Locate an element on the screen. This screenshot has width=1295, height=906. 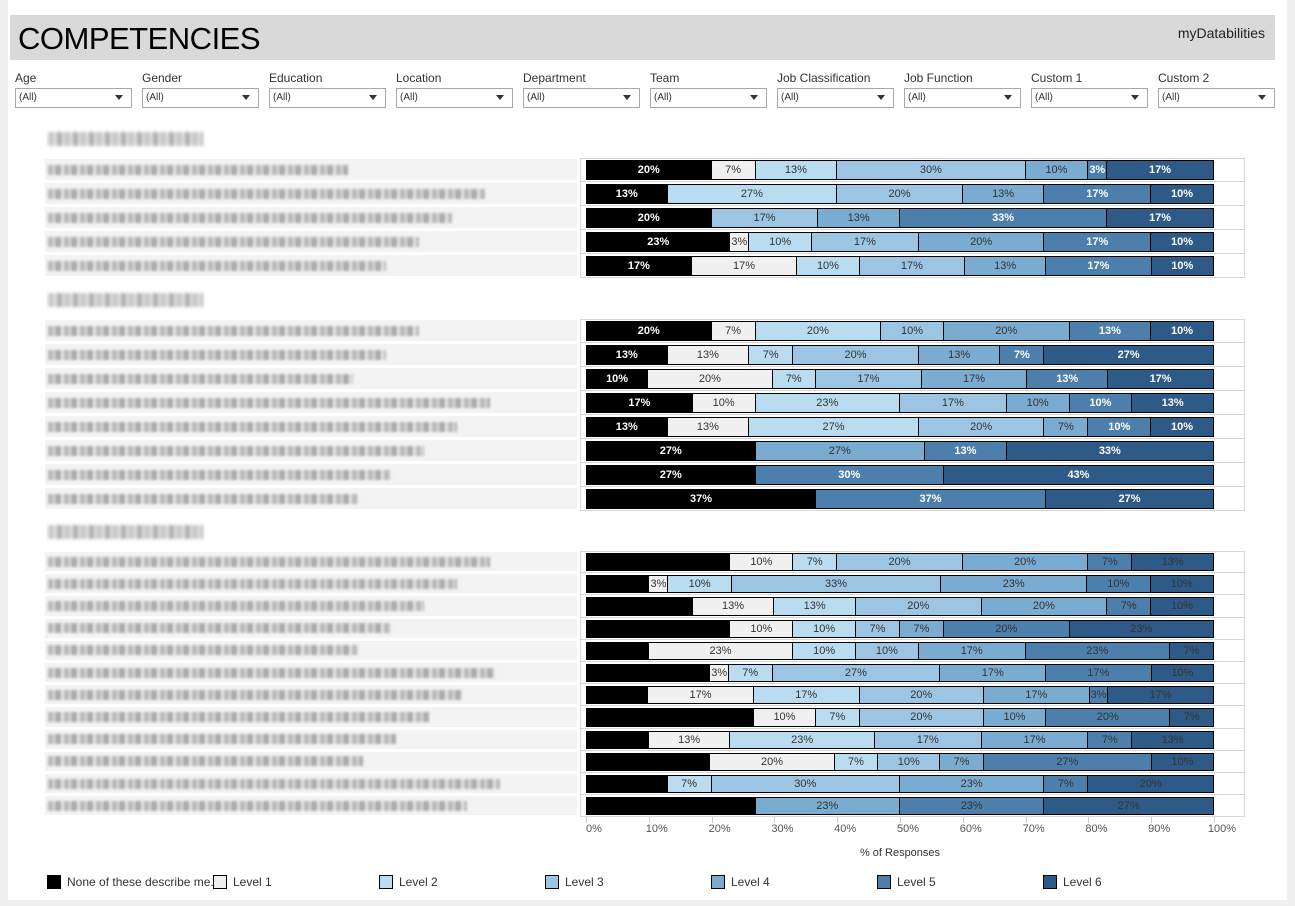
axis-tick-label: 90% is located at coordinates (1159, 829).